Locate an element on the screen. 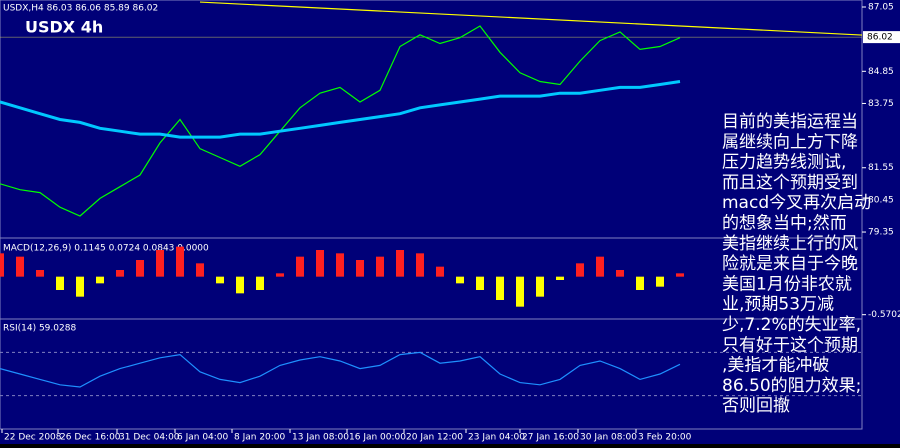  annotation-line: 业,预期53万减 is located at coordinates (778, 305).